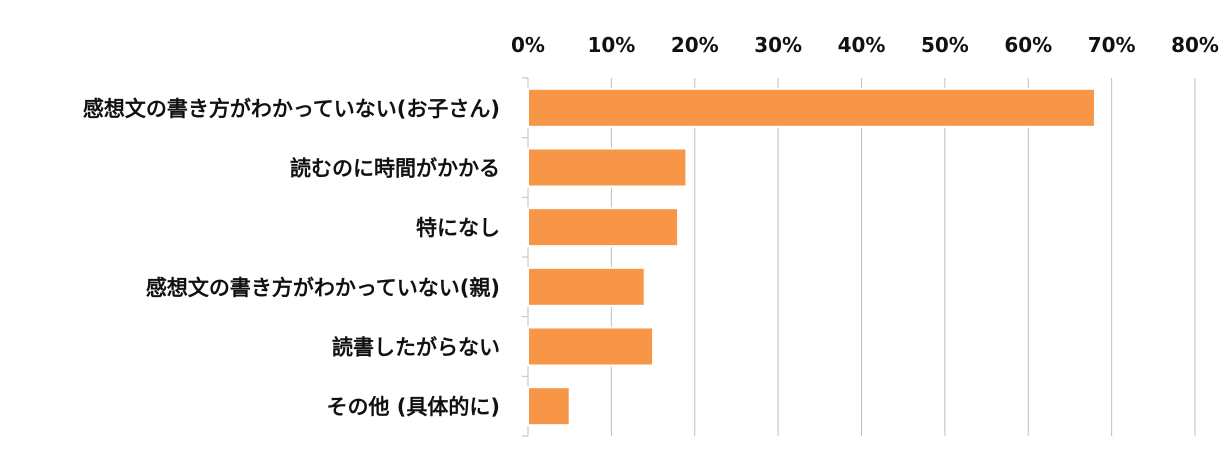  I want to click on x-tick-label-6: 60%, so click(1028, 45).